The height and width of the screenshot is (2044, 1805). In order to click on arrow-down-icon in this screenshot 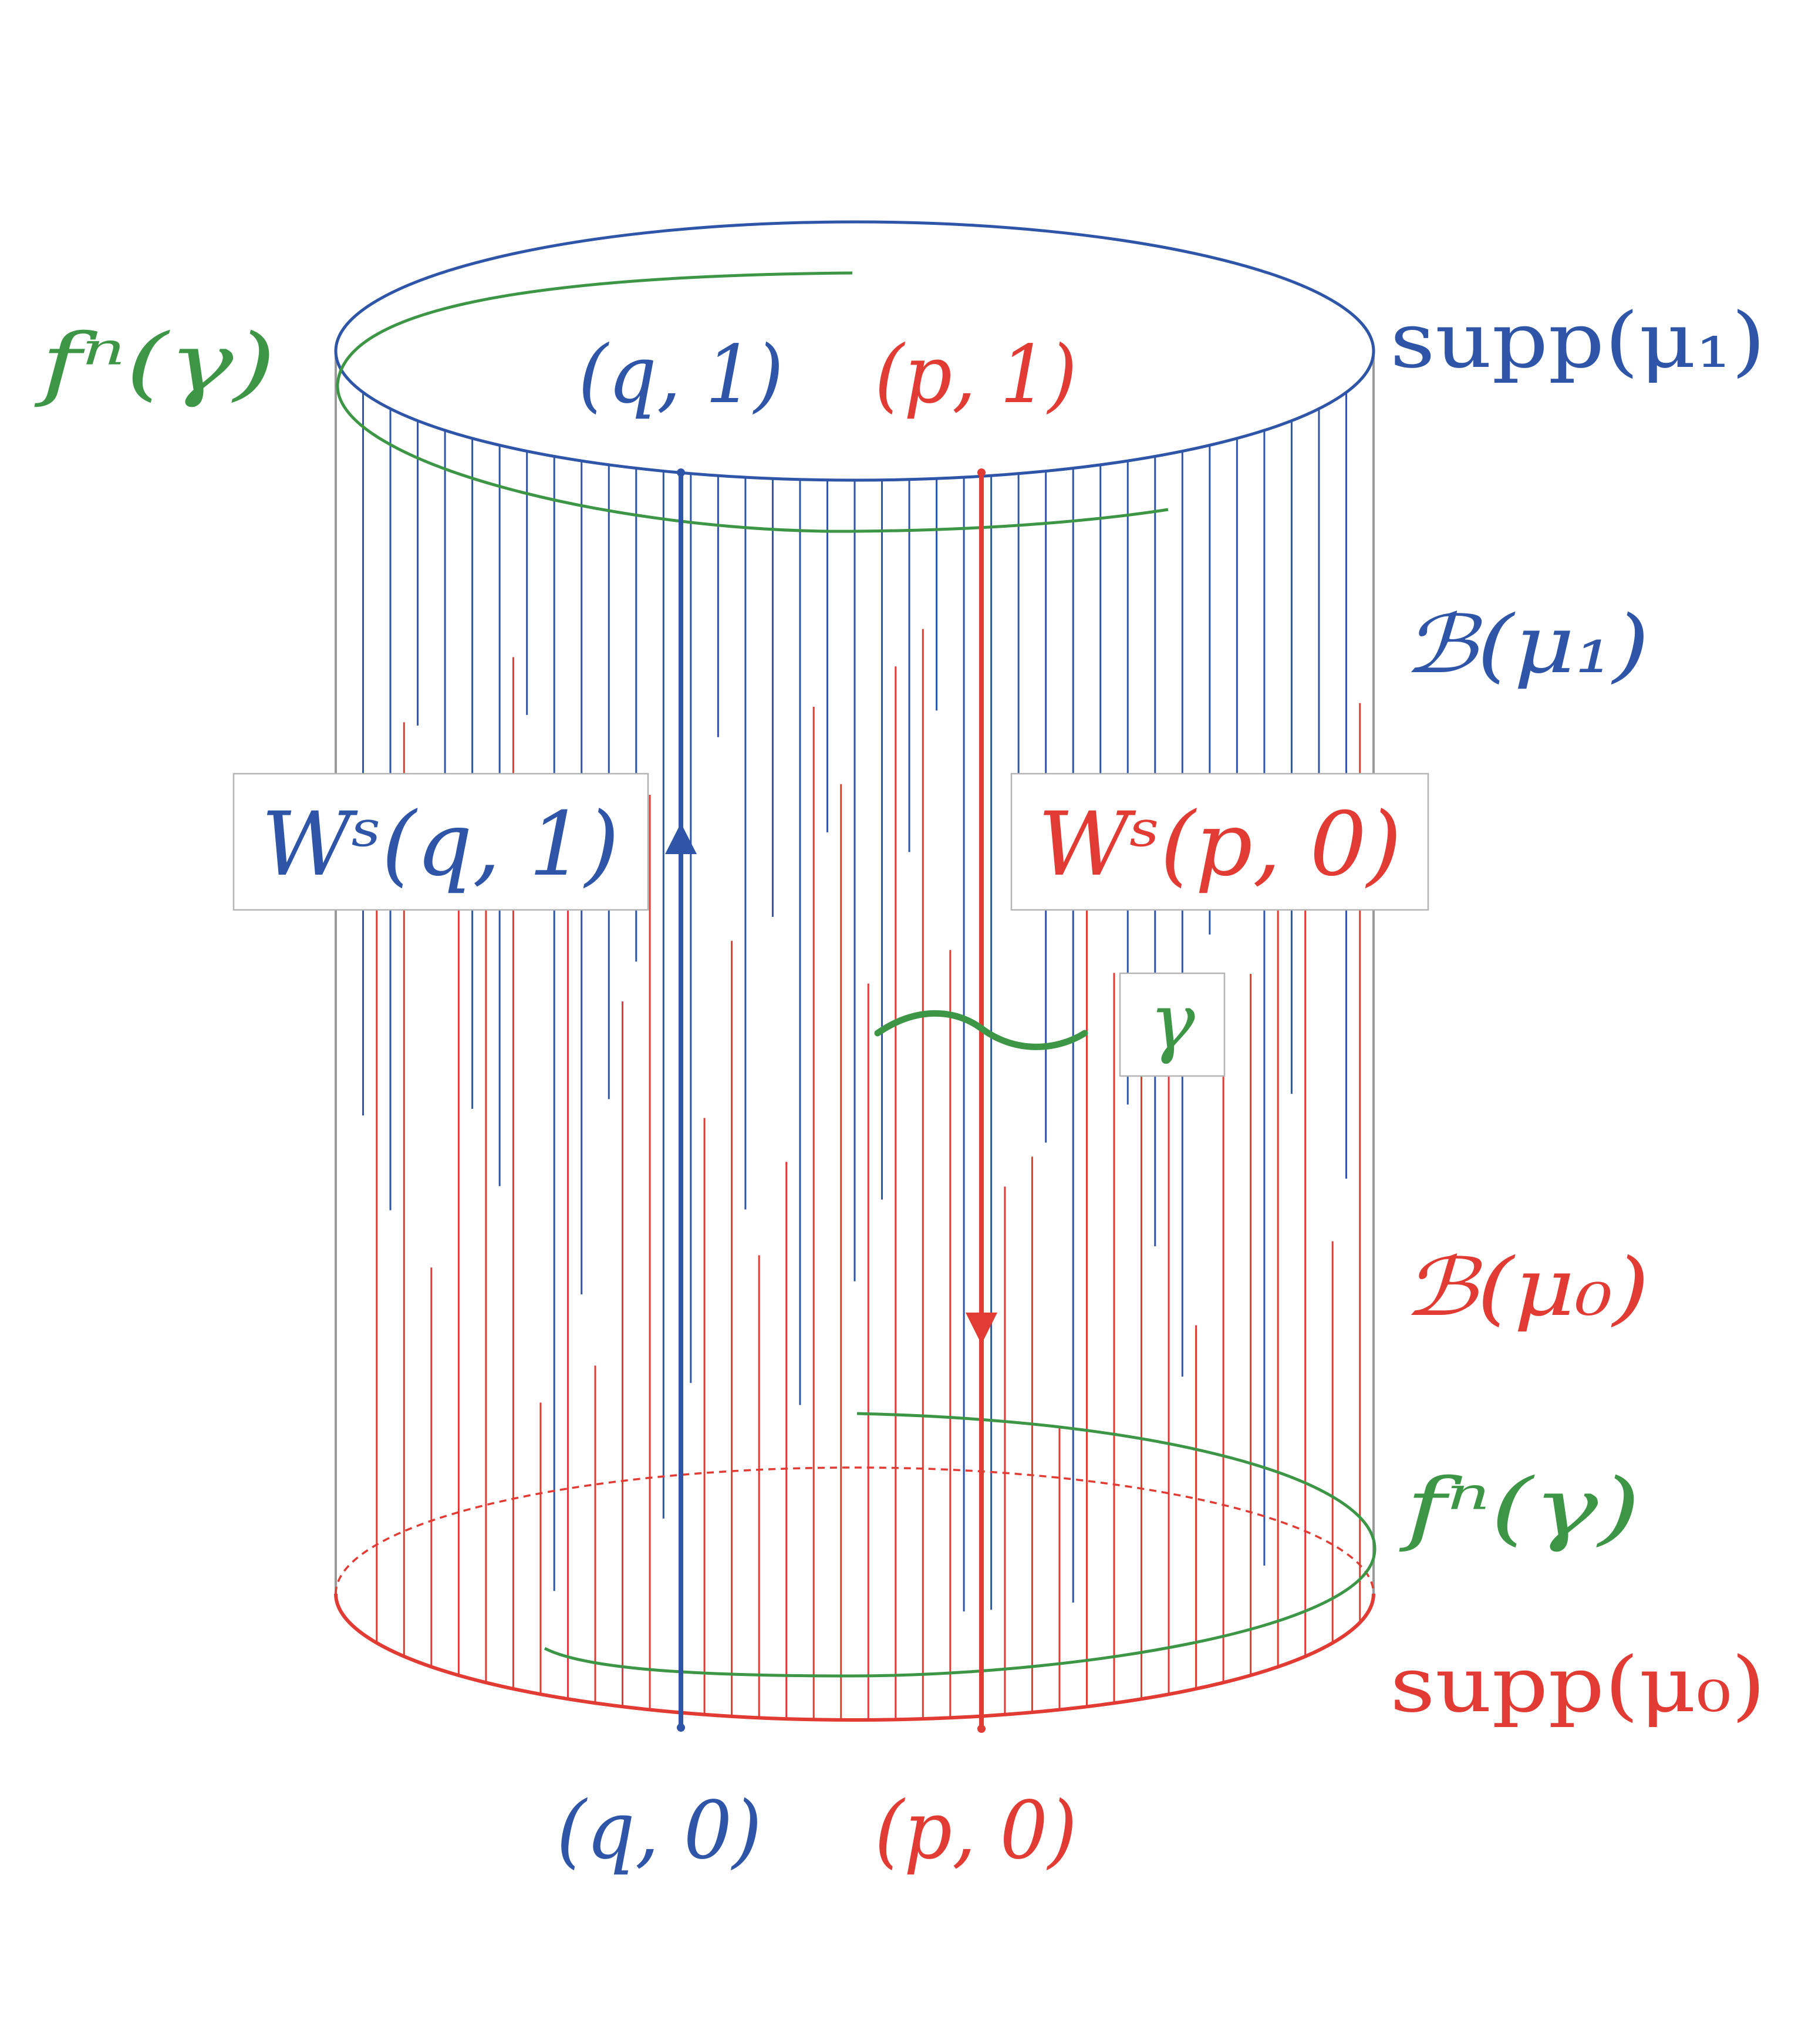, I will do `click(982, 1328)`.